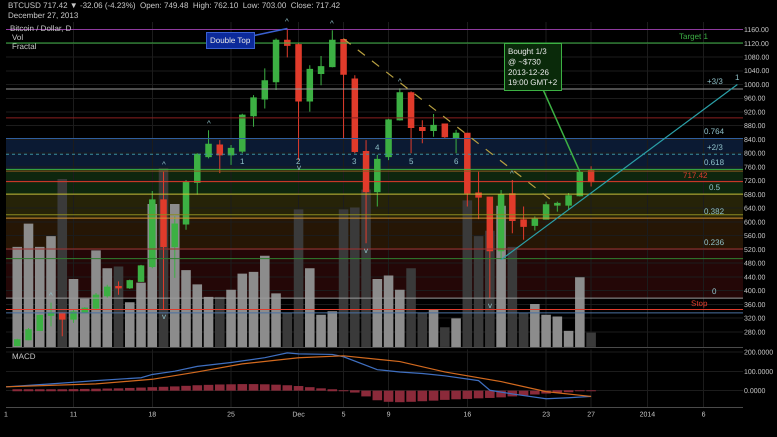 This screenshot has height=437, width=777. Describe the element at coordinates (714, 162) in the screenshot. I see `annotation: 0.618` at that location.